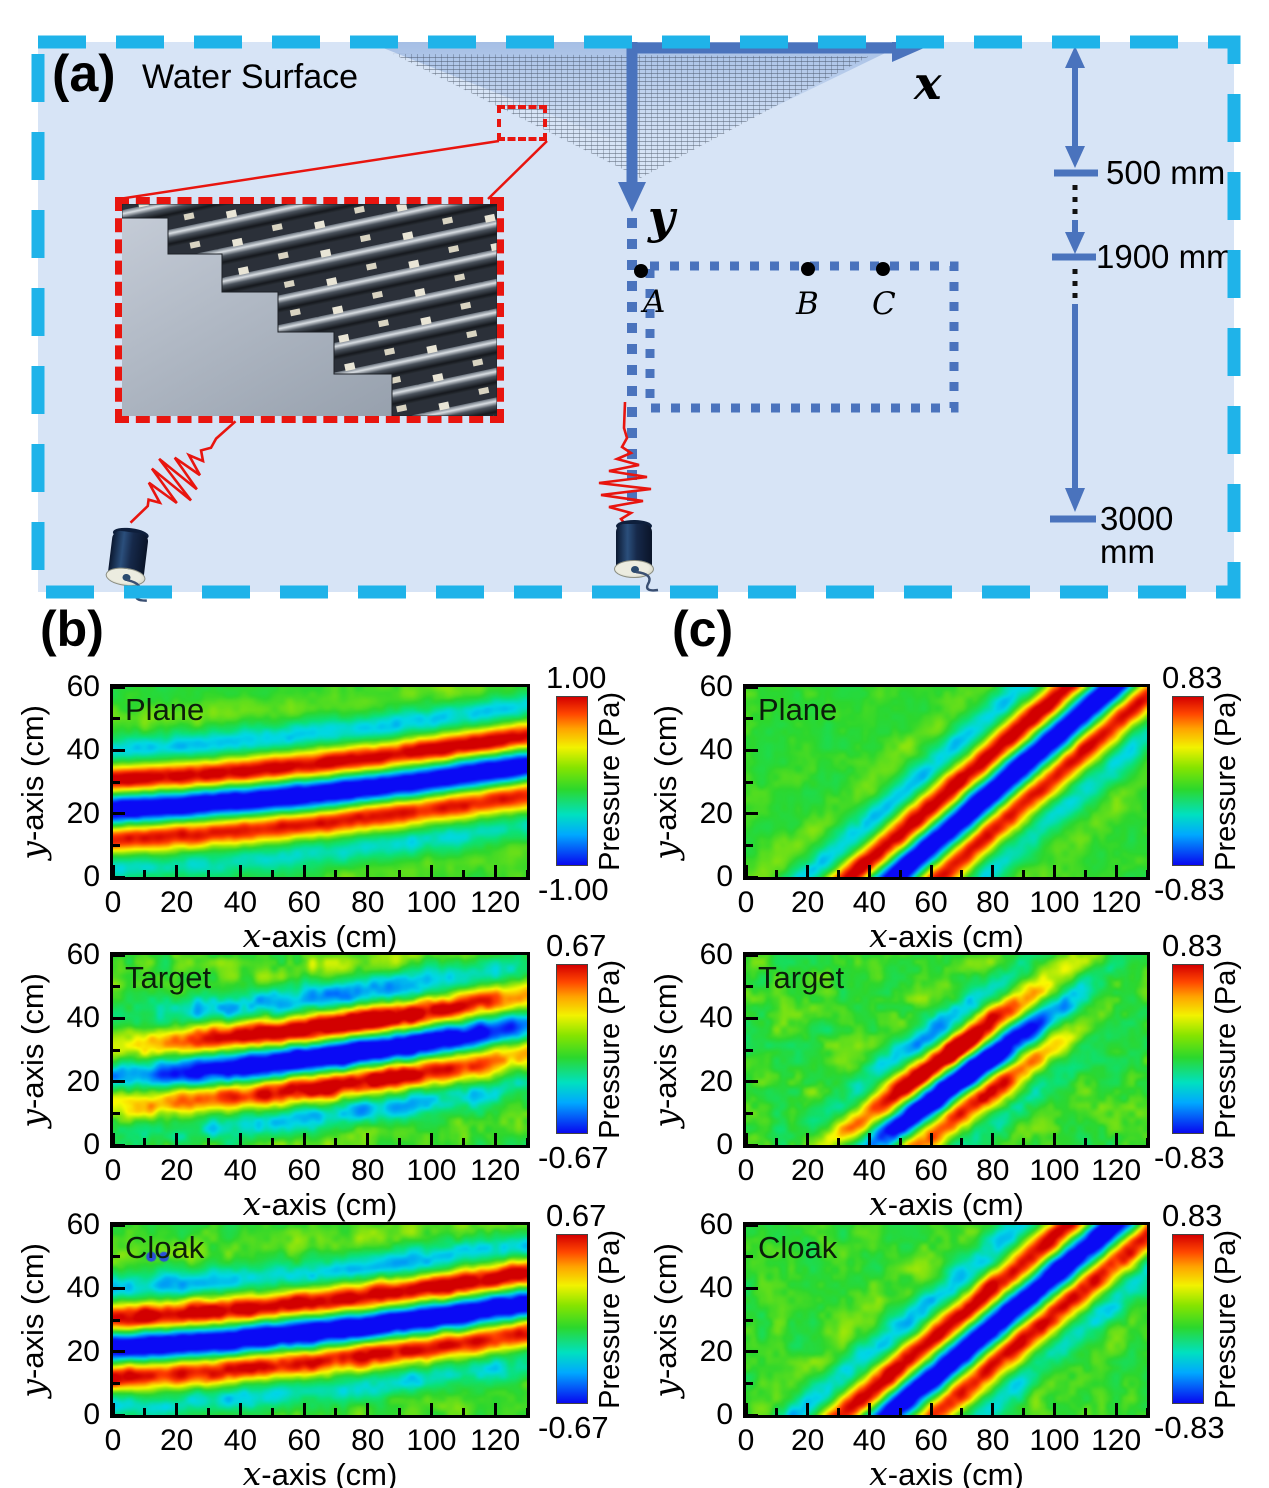 This screenshot has width=1269, height=1488. I want to click on point-a-label: A, so click(654, 302).